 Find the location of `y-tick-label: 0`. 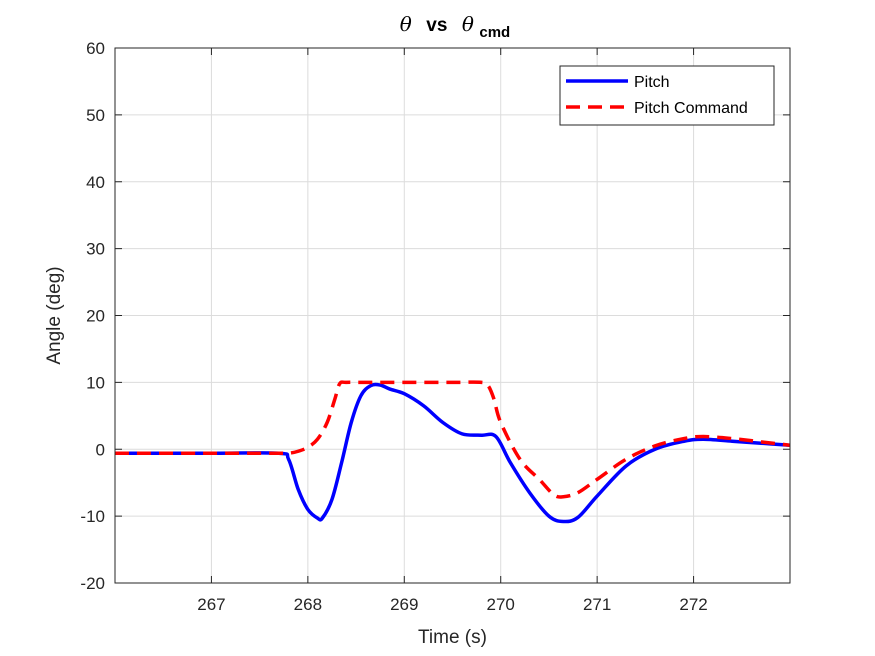

y-tick-label: 0 is located at coordinates (100, 449).